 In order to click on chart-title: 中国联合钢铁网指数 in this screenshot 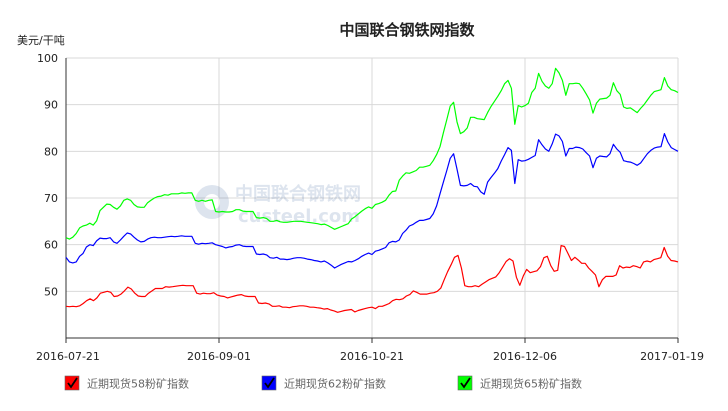, I will do `click(407, 30)`.